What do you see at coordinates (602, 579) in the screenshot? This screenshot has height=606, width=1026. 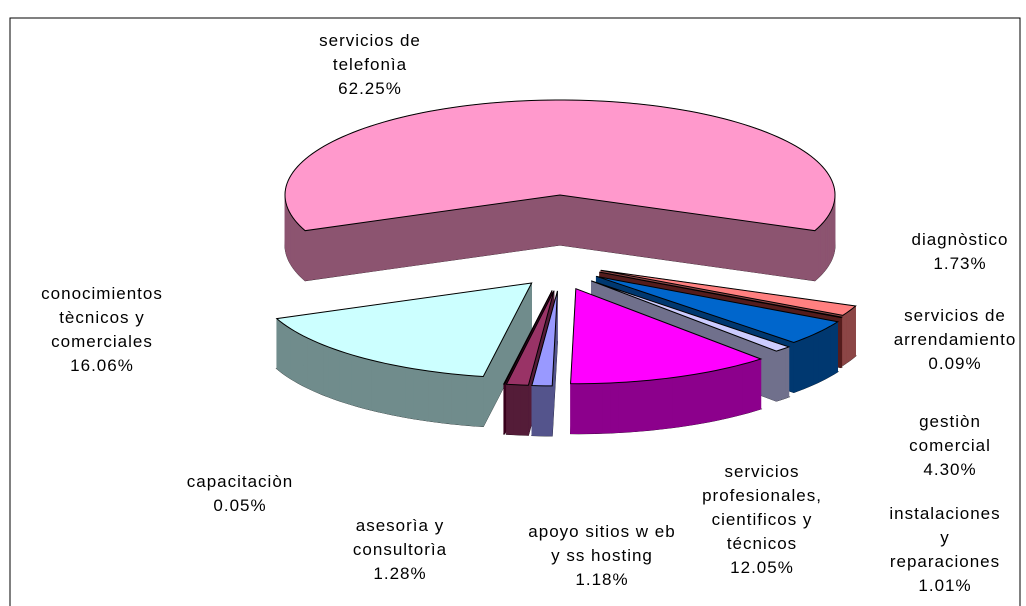 I see `value-label: 1.18%` at bounding box center [602, 579].